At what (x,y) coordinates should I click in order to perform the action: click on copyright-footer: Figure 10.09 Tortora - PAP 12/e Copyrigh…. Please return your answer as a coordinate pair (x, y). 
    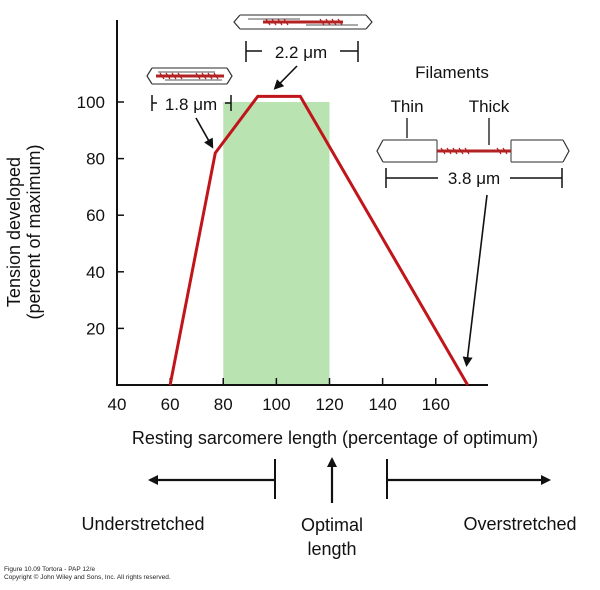
    Looking at the image, I should click on (87, 574).